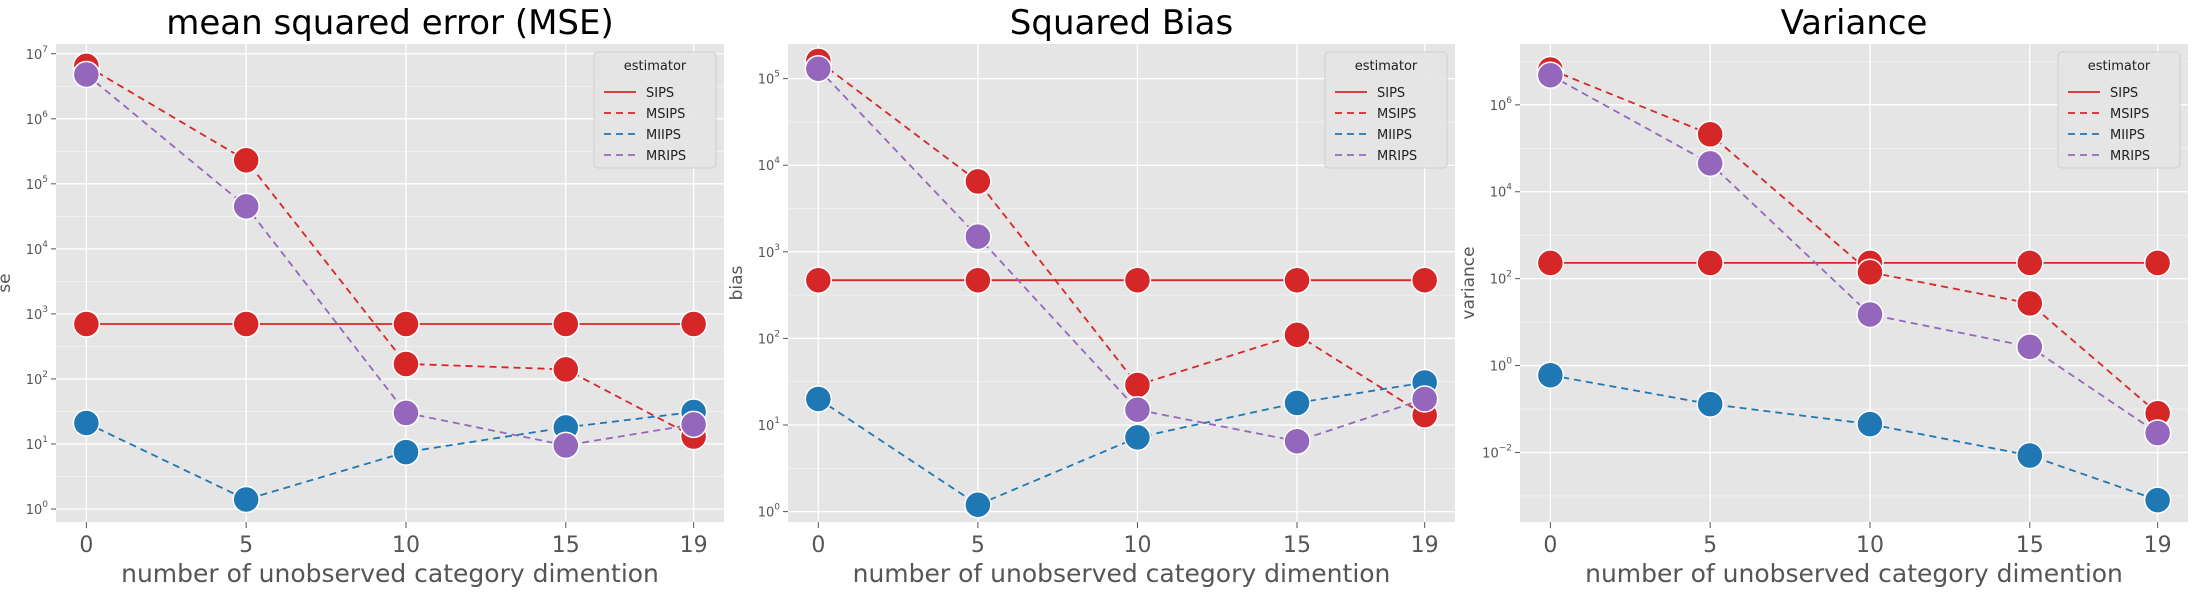 This screenshot has width=2200, height=600. Describe the element at coordinates (1397, 156) in the screenshot. I see `legend-label-mrips: MRIPS` at that location.